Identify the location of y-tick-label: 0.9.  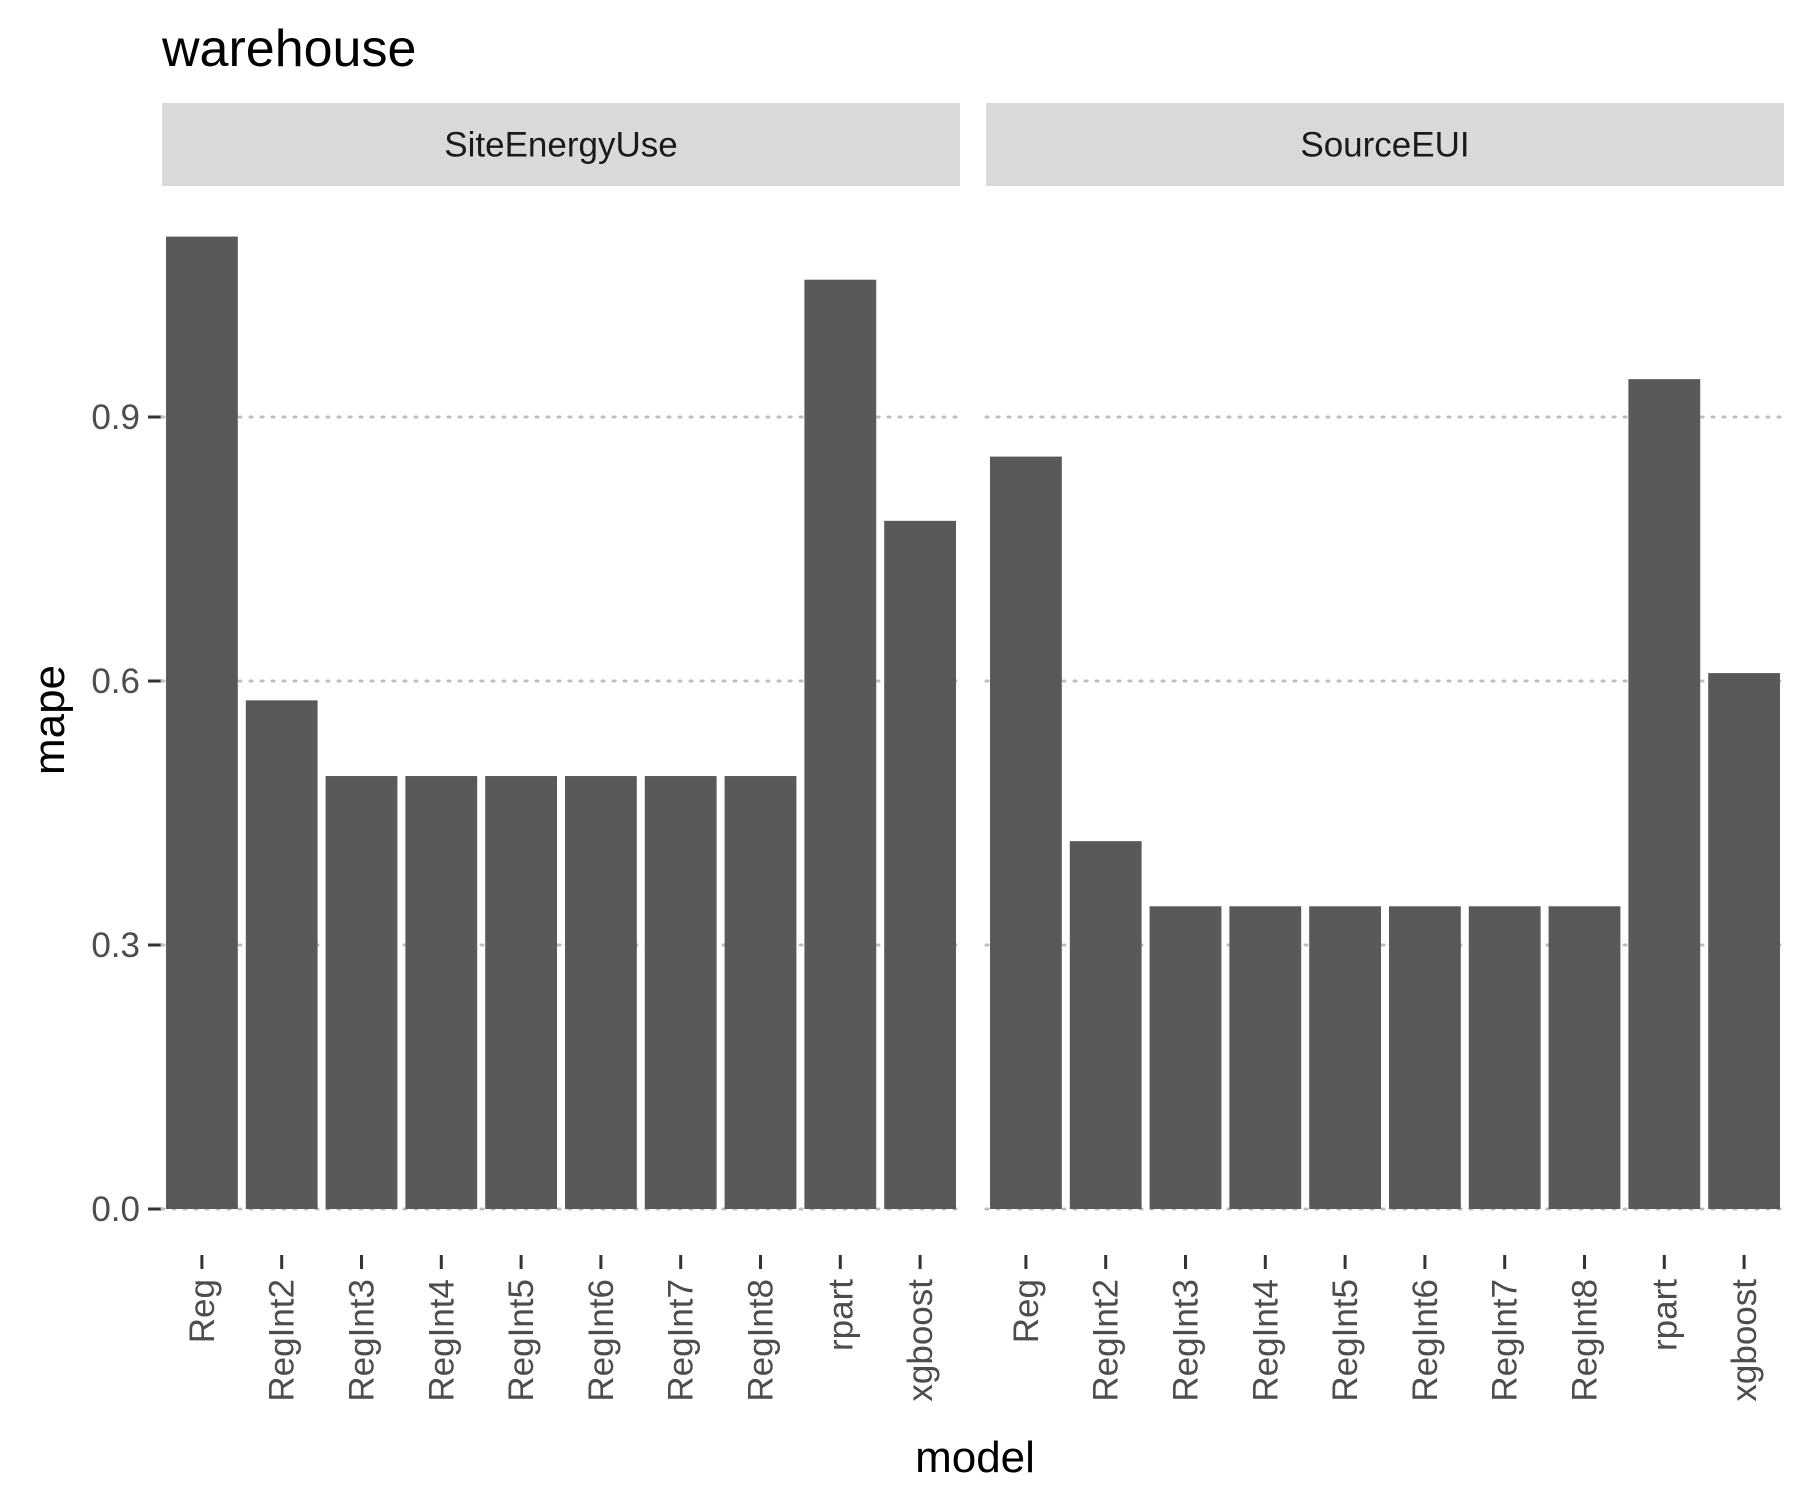
(115, 417).